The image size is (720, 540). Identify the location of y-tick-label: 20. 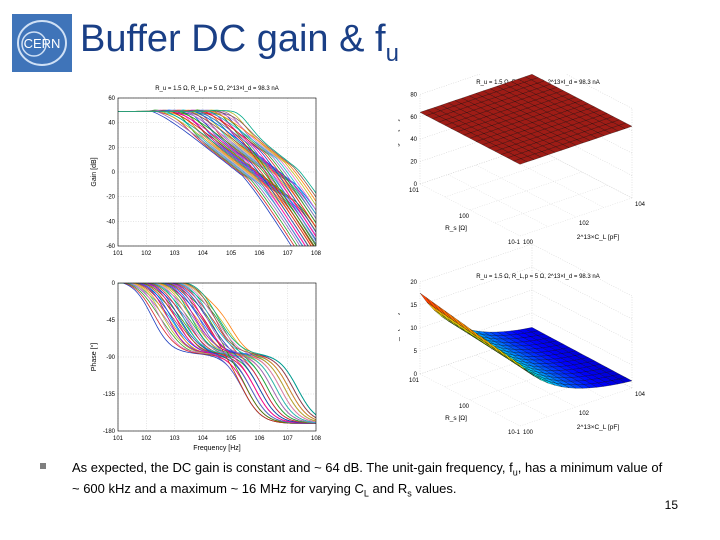
(111, 148).